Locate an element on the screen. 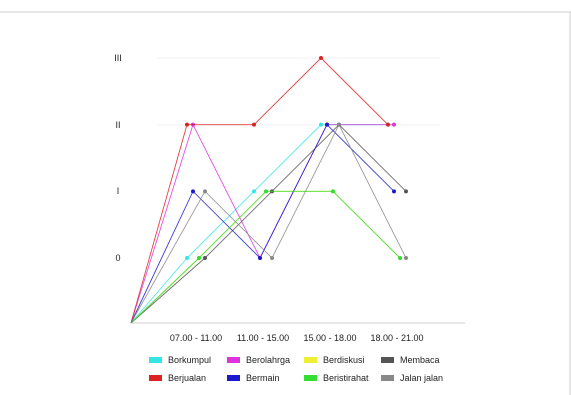 The image size is (571, 395). x-tick-label-1: 11.00 - 15.00 is located at coordinates (263, 338).